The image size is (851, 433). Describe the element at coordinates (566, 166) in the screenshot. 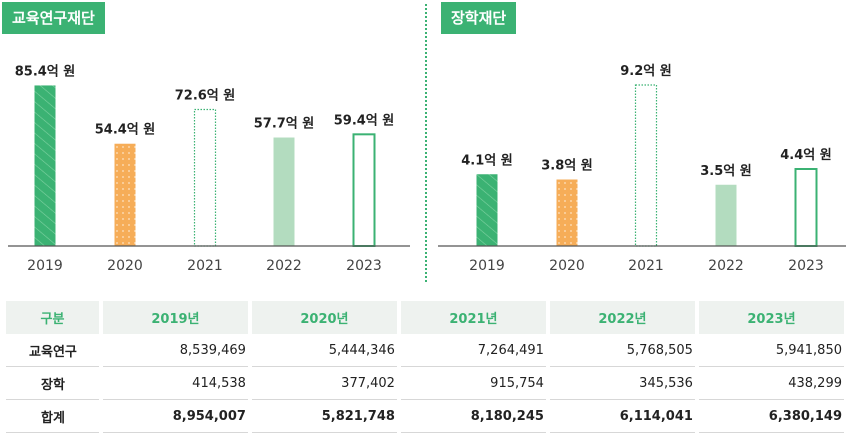

I see `data-label-2020: 3.8억 원` at that location.